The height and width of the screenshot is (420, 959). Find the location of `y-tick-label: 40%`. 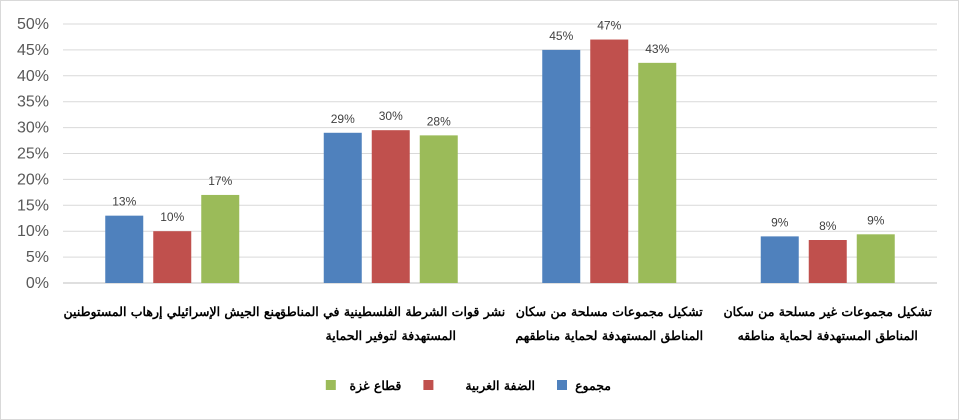

y-tick-label: 40% is located at coordinates (33, 76).